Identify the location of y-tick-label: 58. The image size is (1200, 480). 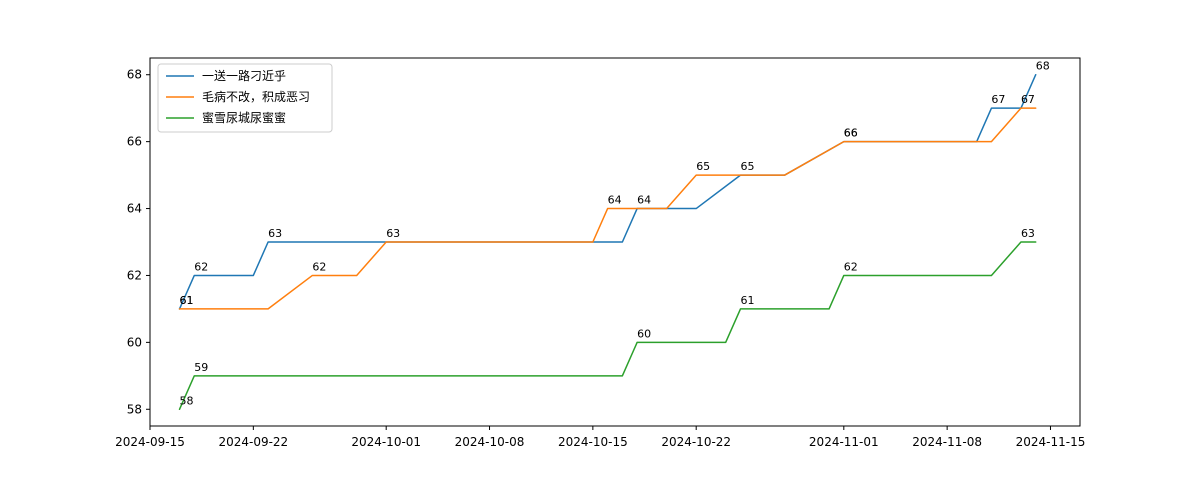
(134, 409).